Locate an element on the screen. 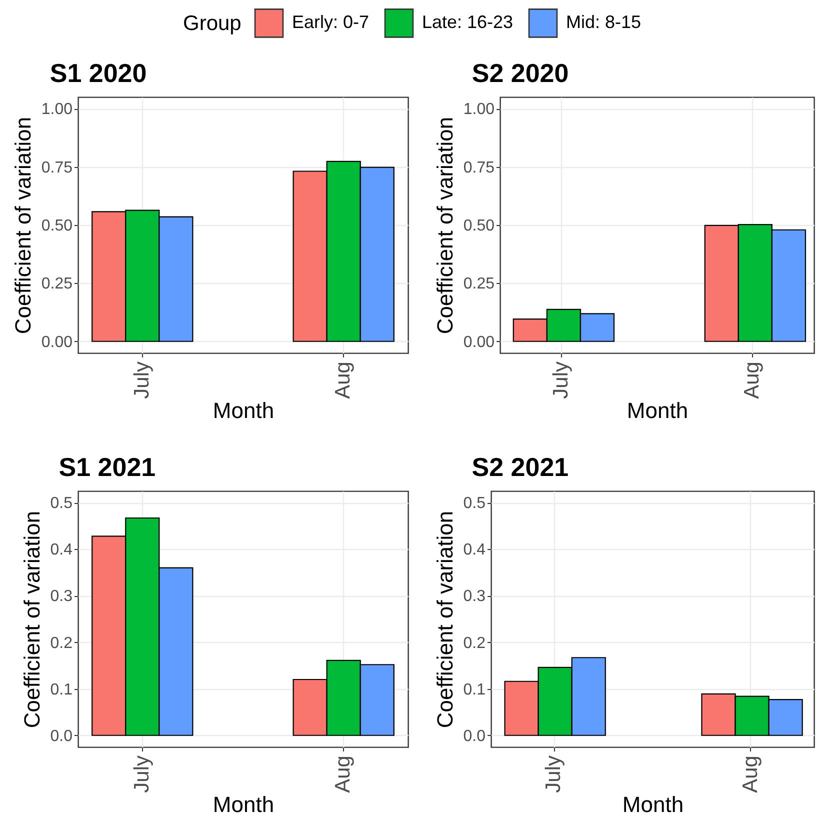 The height and width of the screenshot is (825, 817). legend-label: Late: 16-23 is located at coordinates (468, 22).